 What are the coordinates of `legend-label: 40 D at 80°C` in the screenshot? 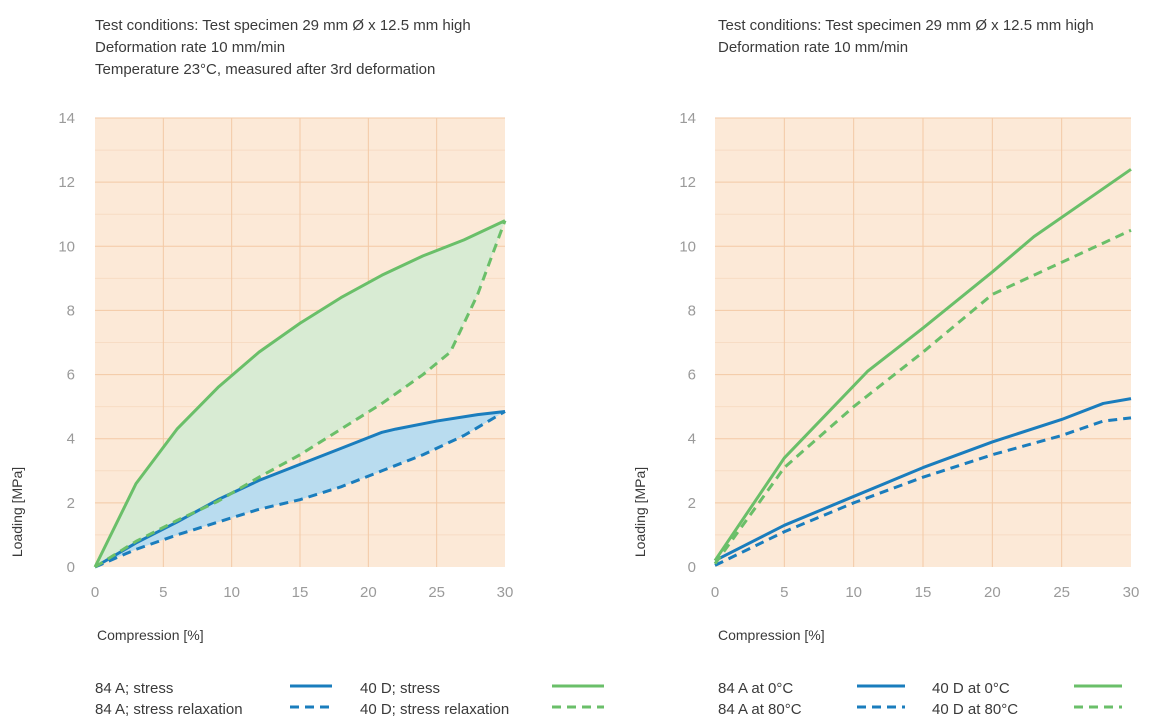 It's located at (975, 709).